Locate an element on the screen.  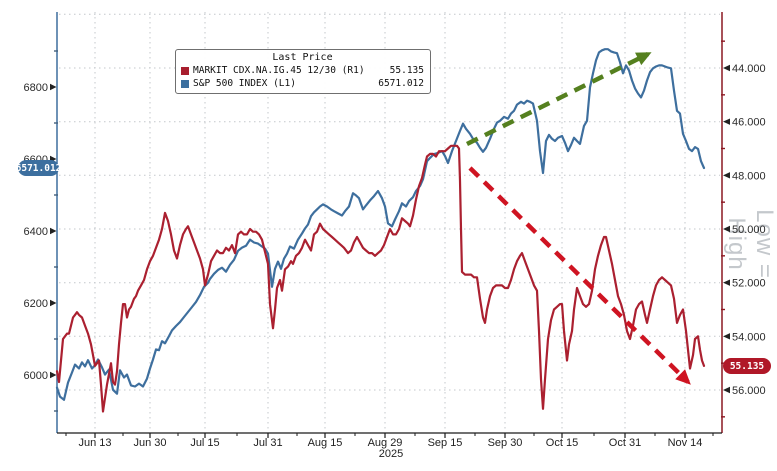
green-up-arrow is located at coordinates (558, 99).